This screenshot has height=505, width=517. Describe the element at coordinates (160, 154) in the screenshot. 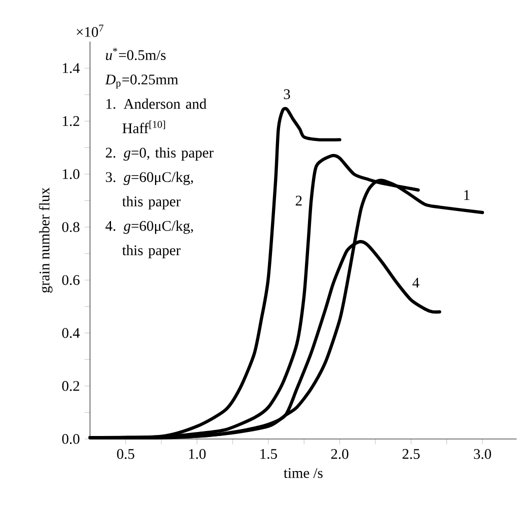

I see `annotation: 2. g=0, this paper` at that location.